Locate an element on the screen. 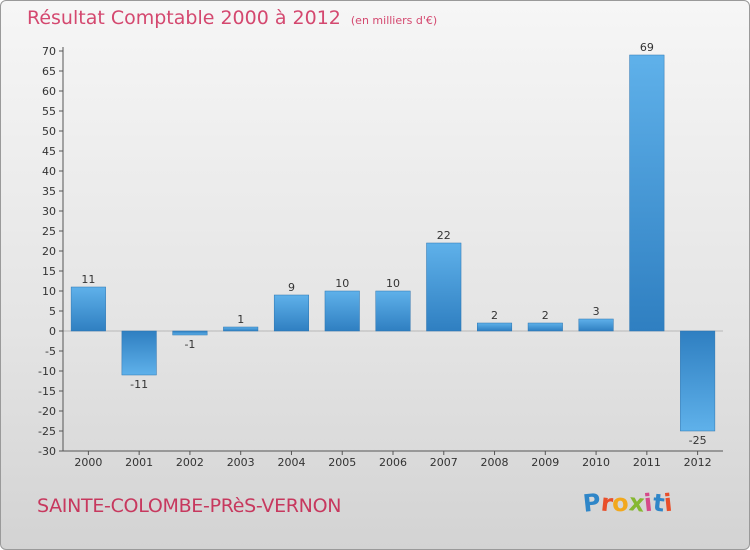  y-tick-label: 40 is located at coordinates (49, 171).